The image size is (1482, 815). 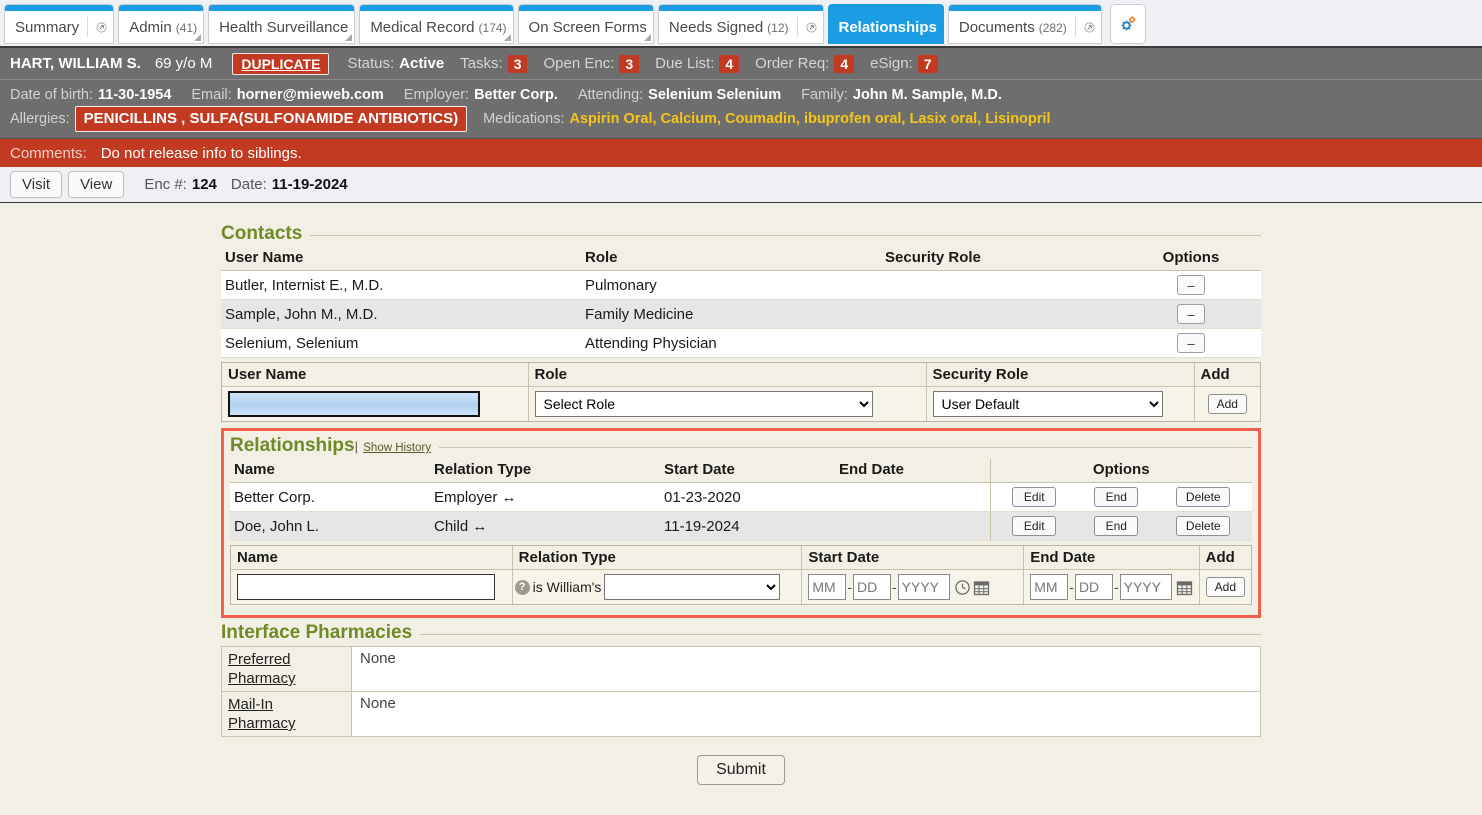 I want to click on rel-add-col-start-date: Start Date, so click(x=912, y=558).